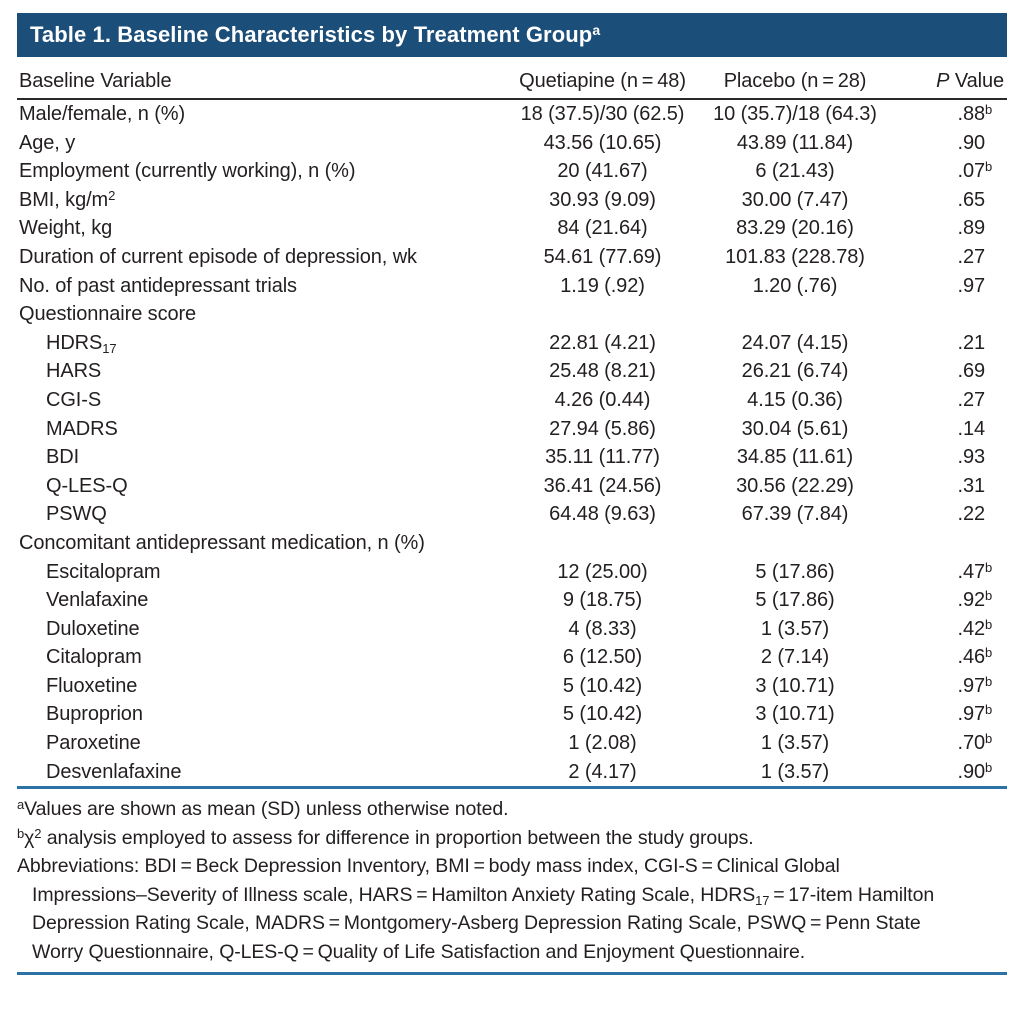 This screenshot has width=1024, height=1010. Describe the element at coordinates (74, 371) in the screenshot. I see `text: HARS` at that location.